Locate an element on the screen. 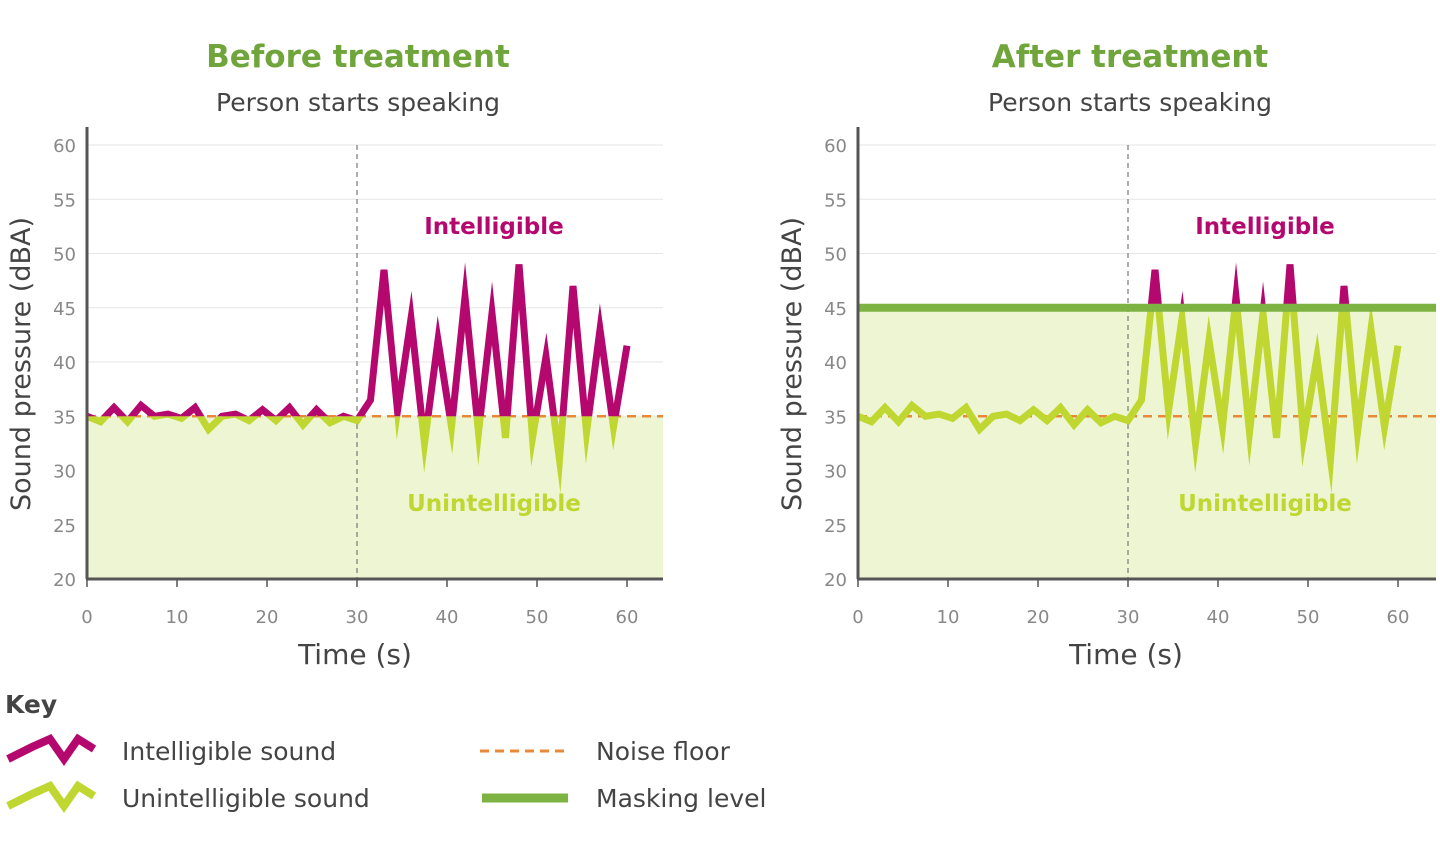 This screenshot has width=1440, height=844. legend-item-masking-level: Masking level is located at coordinates (624, 798).